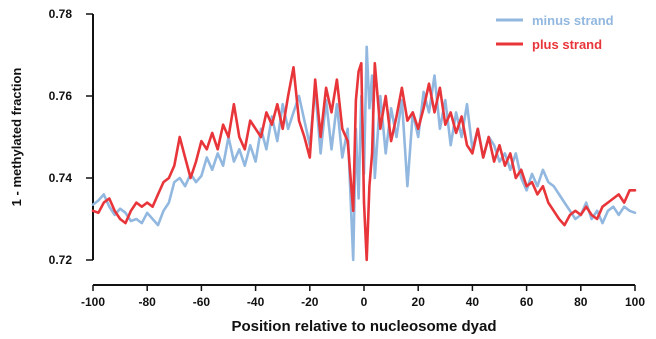 The width and height of the screenshot is (656, 339). Describe the element at coordinates (363, 326) in the screenshot. I see `x-axis-title: Position relative to nucleosome dyad` at that location.